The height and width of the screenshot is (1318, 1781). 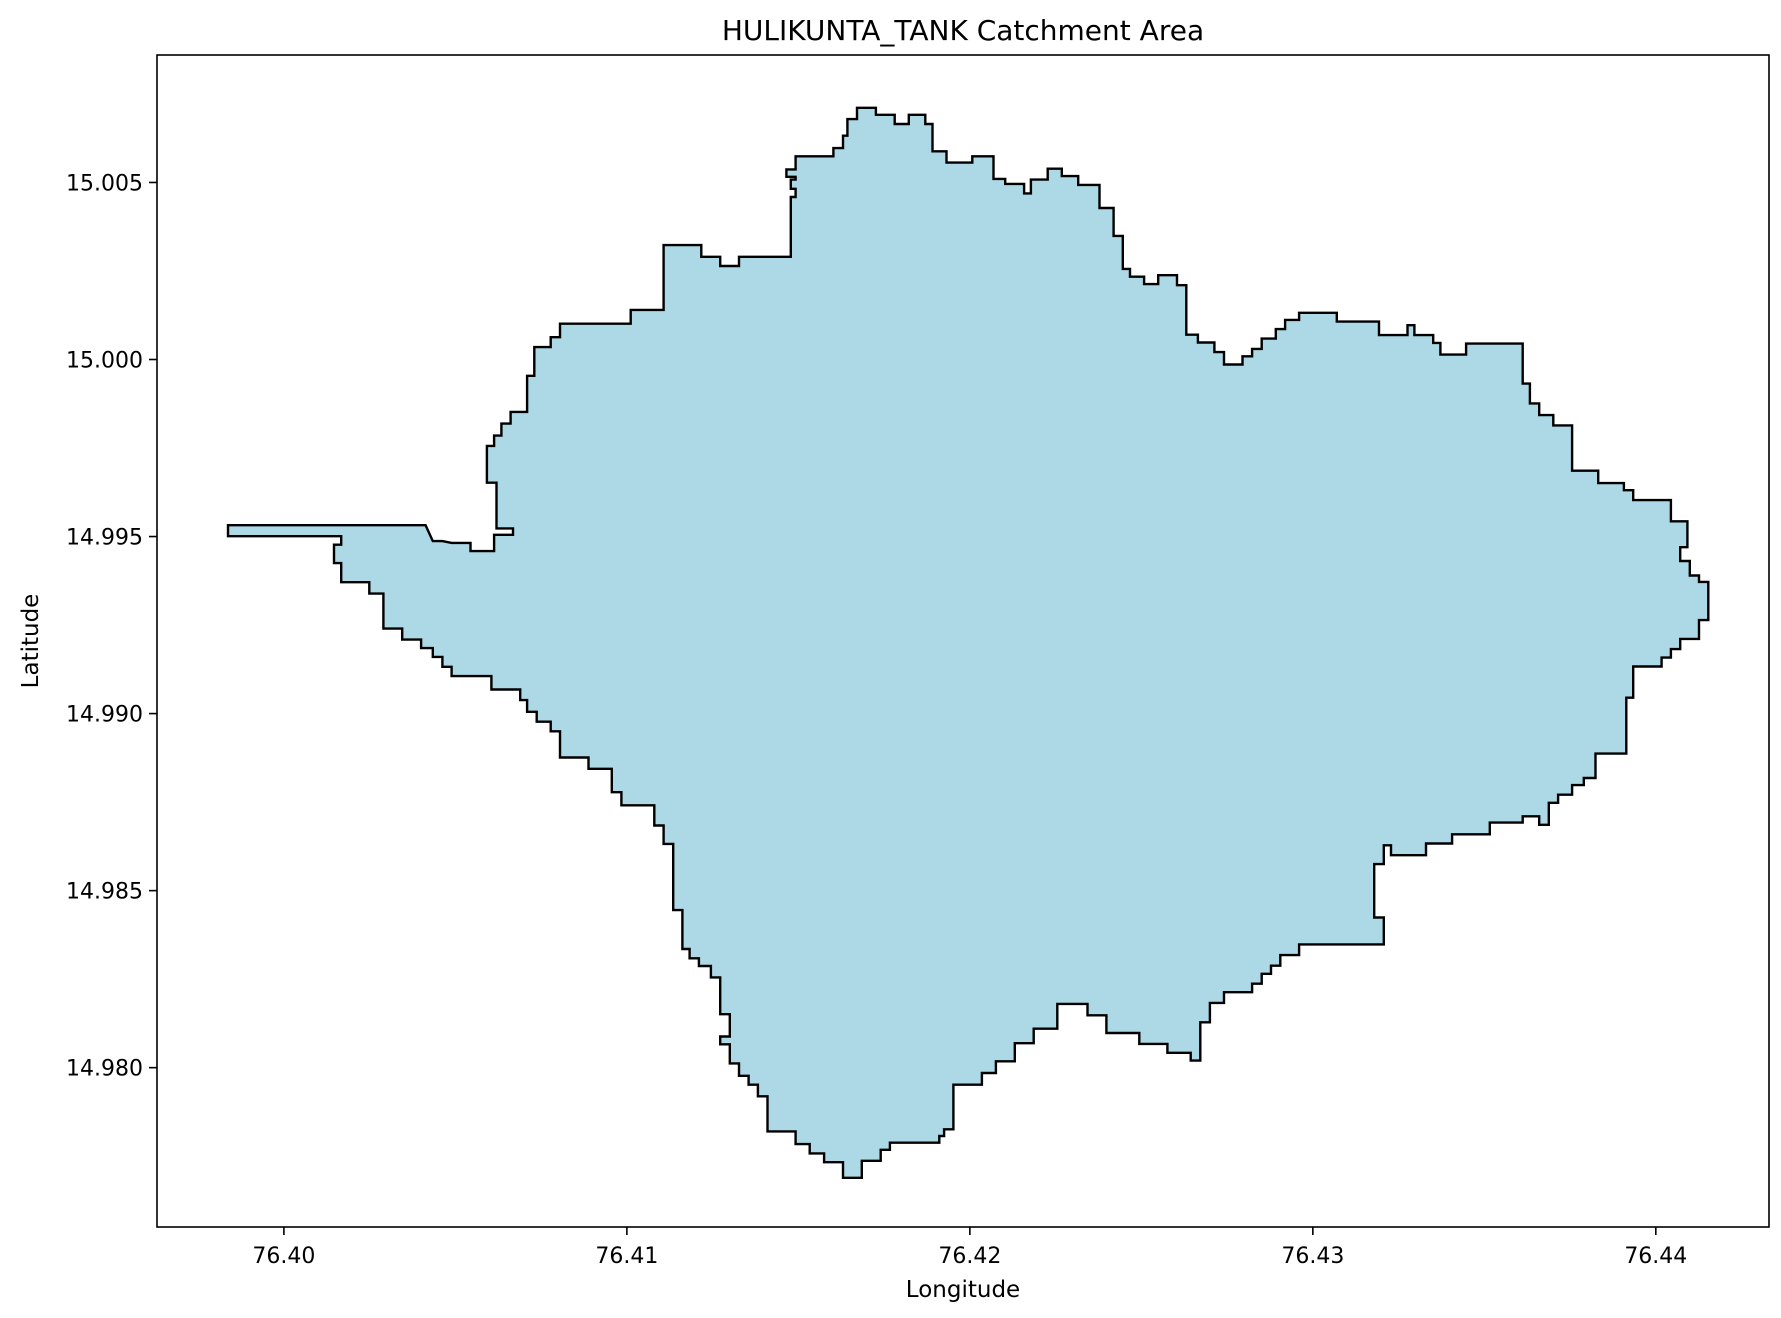 What do you see at coordinates (104, 715) in the screenshot?
I see `y-tick-label: 14.990` at bounding box center [104, 715].